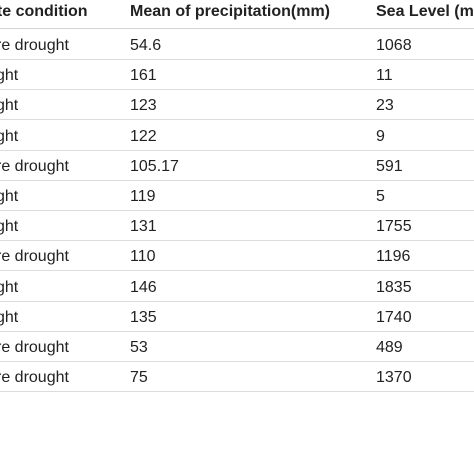 Image resolution: width=474 pixels, height=474 pixels. Describe the element at coordinates (389, 166) in the screenshot. I see `cell-sea-level: 591` at that location.